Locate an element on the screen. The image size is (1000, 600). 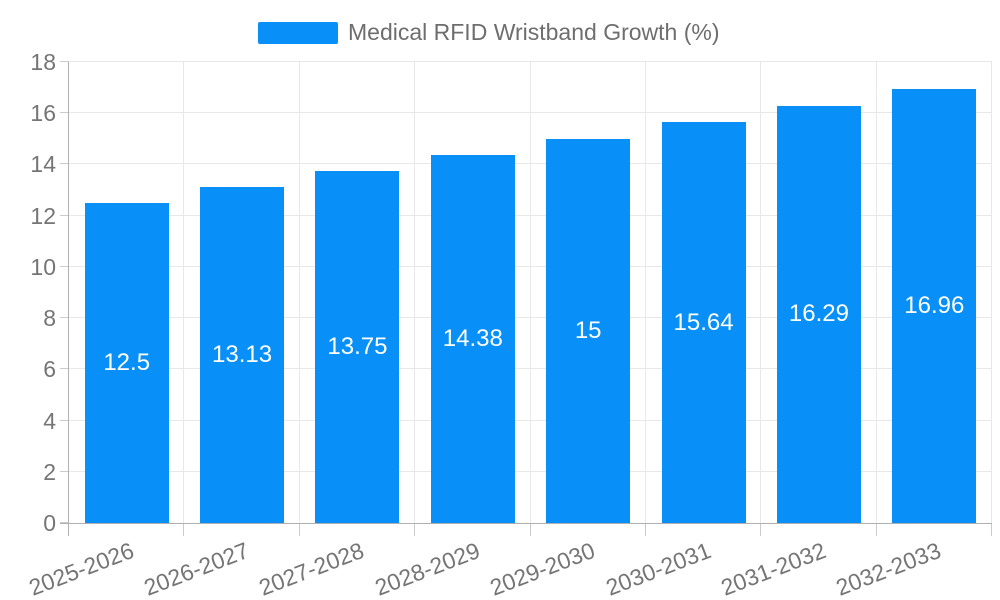
x-axis-tick-label: 2028-2029 is located at coordinates (427, 568).